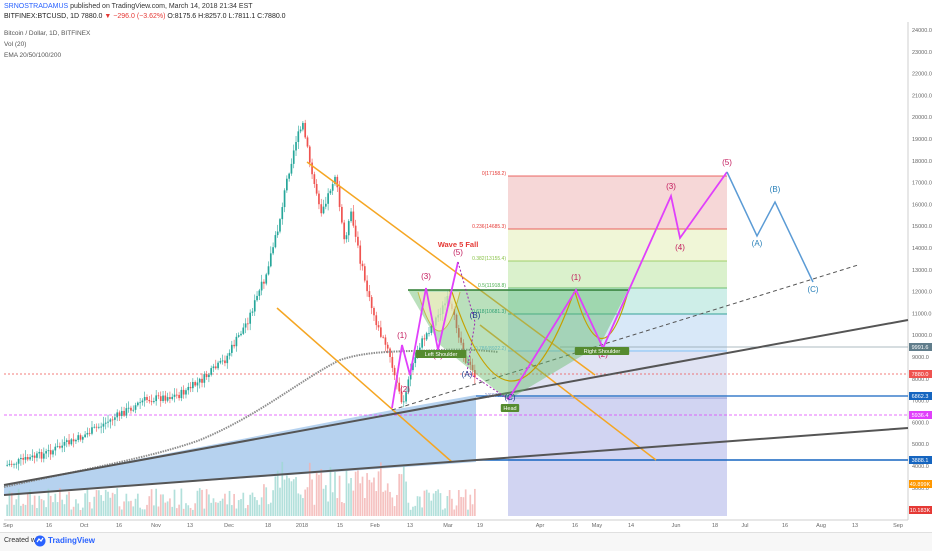 The image size is (932, 551). I want to click on channel-lower-ext, so click(568, 392).